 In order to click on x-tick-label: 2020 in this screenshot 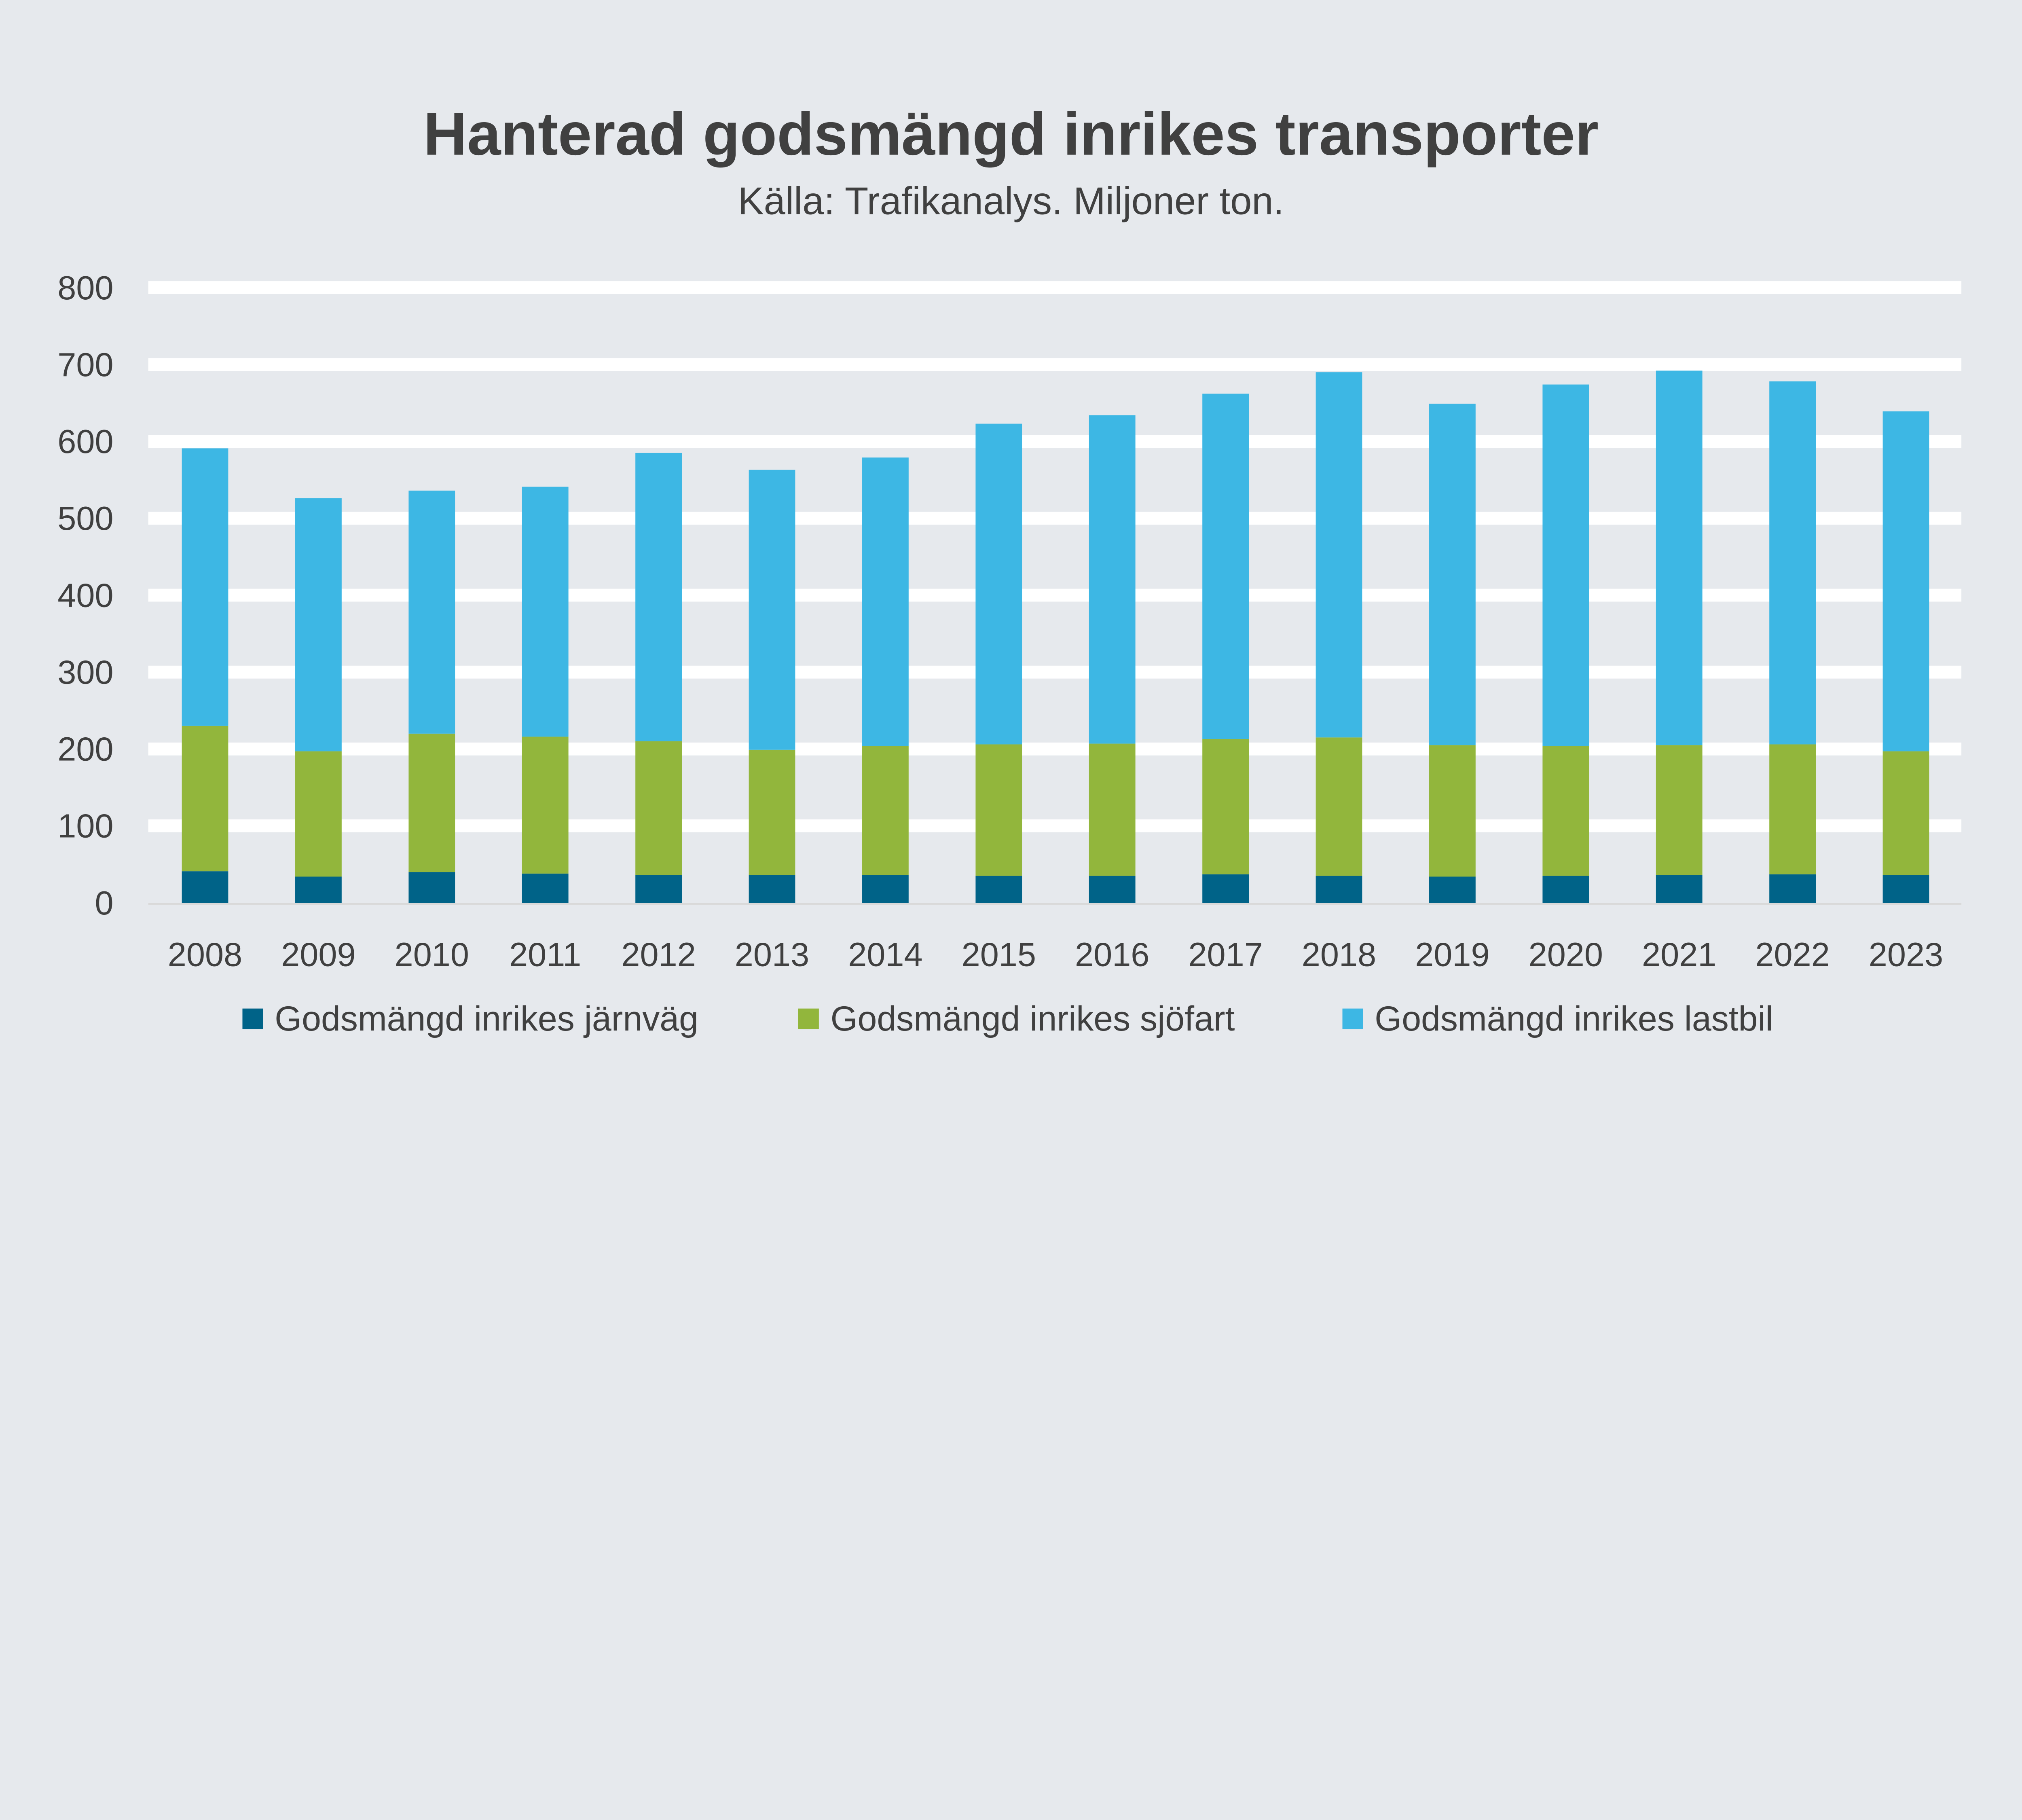, I will do `click(1566, 954)`.